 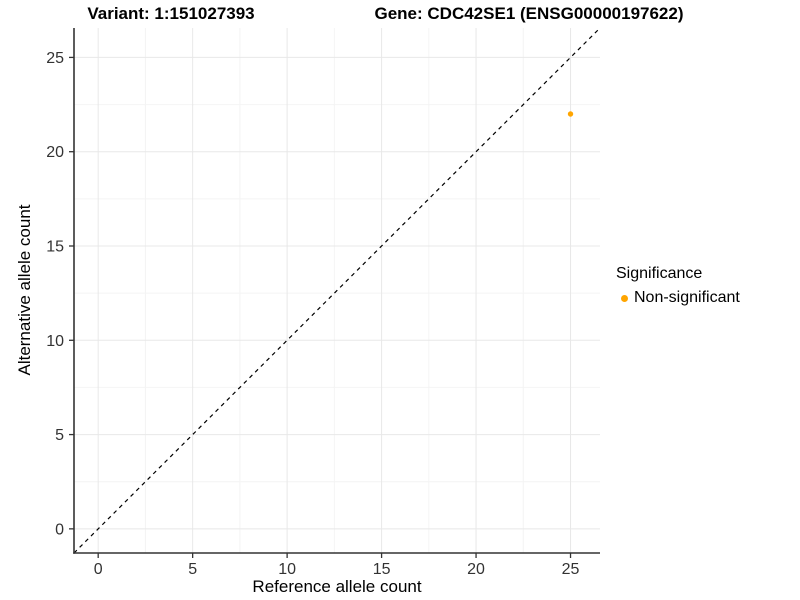 What do you see at coordinates (659, 273) in the screenshot?
I see `legend-title: Significance` at bounding box center [659, 273].